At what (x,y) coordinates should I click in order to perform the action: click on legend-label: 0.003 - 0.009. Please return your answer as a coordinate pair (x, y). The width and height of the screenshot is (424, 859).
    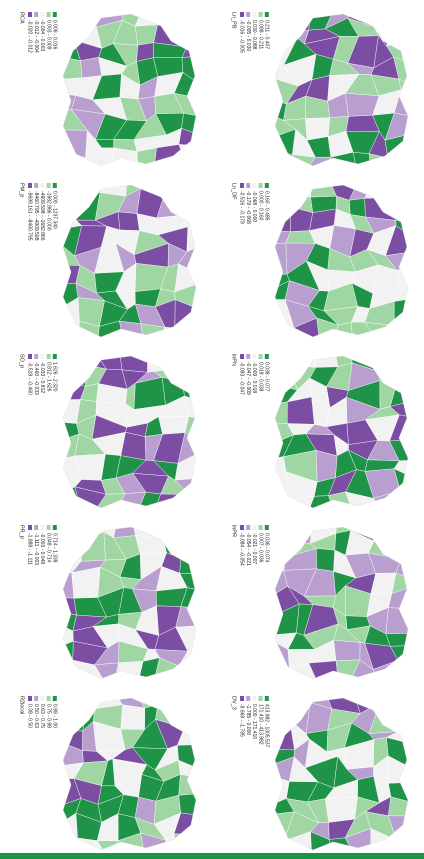
    Looking at the image, I should click on (48, 35).